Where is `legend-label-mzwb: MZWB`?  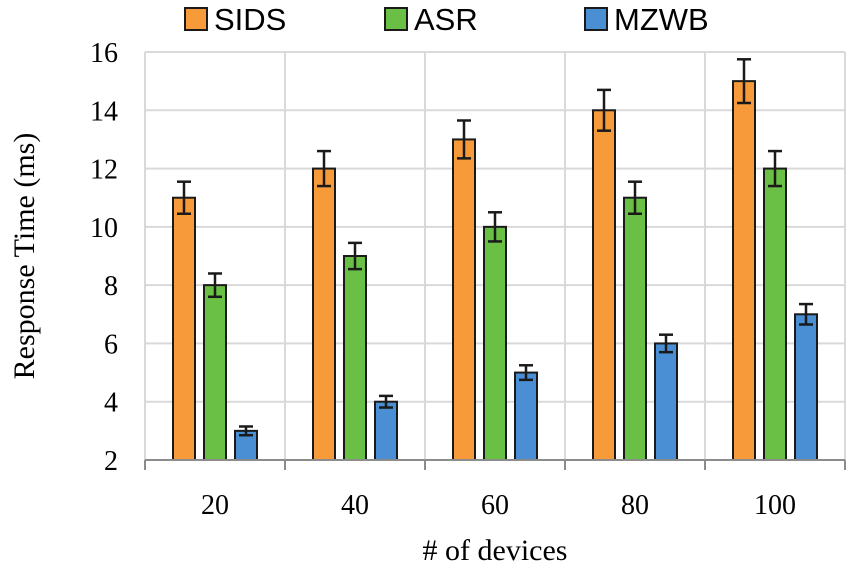
legend-label-mzwb: MZWB is located at coordinates (661, 19).